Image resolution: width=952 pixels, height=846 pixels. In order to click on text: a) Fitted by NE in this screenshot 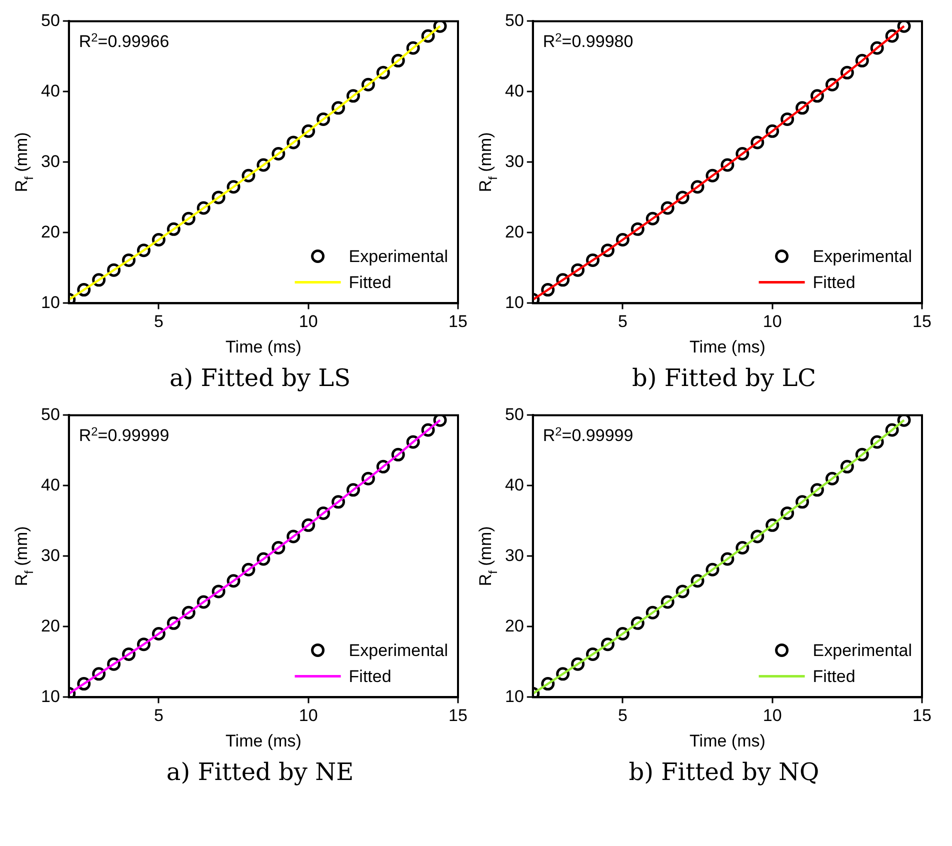, I will do `click(260, 772)`.